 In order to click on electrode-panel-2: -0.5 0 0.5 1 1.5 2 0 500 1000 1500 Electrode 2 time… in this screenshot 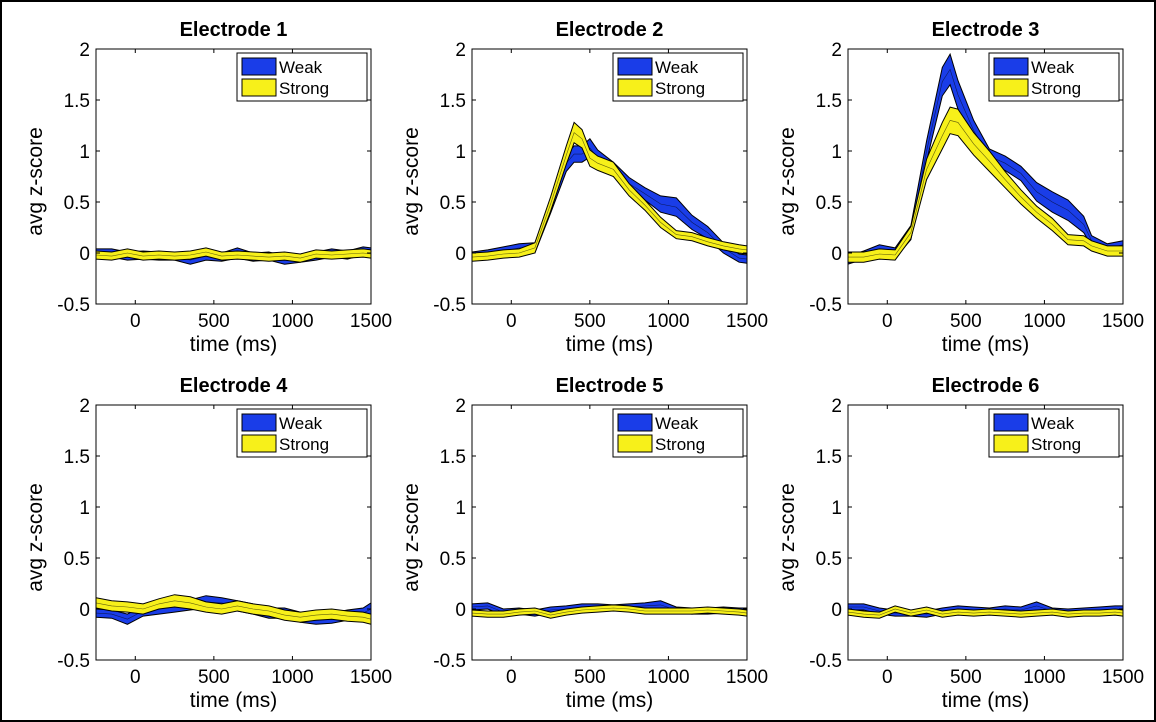, I will do `click(584, 187)`.